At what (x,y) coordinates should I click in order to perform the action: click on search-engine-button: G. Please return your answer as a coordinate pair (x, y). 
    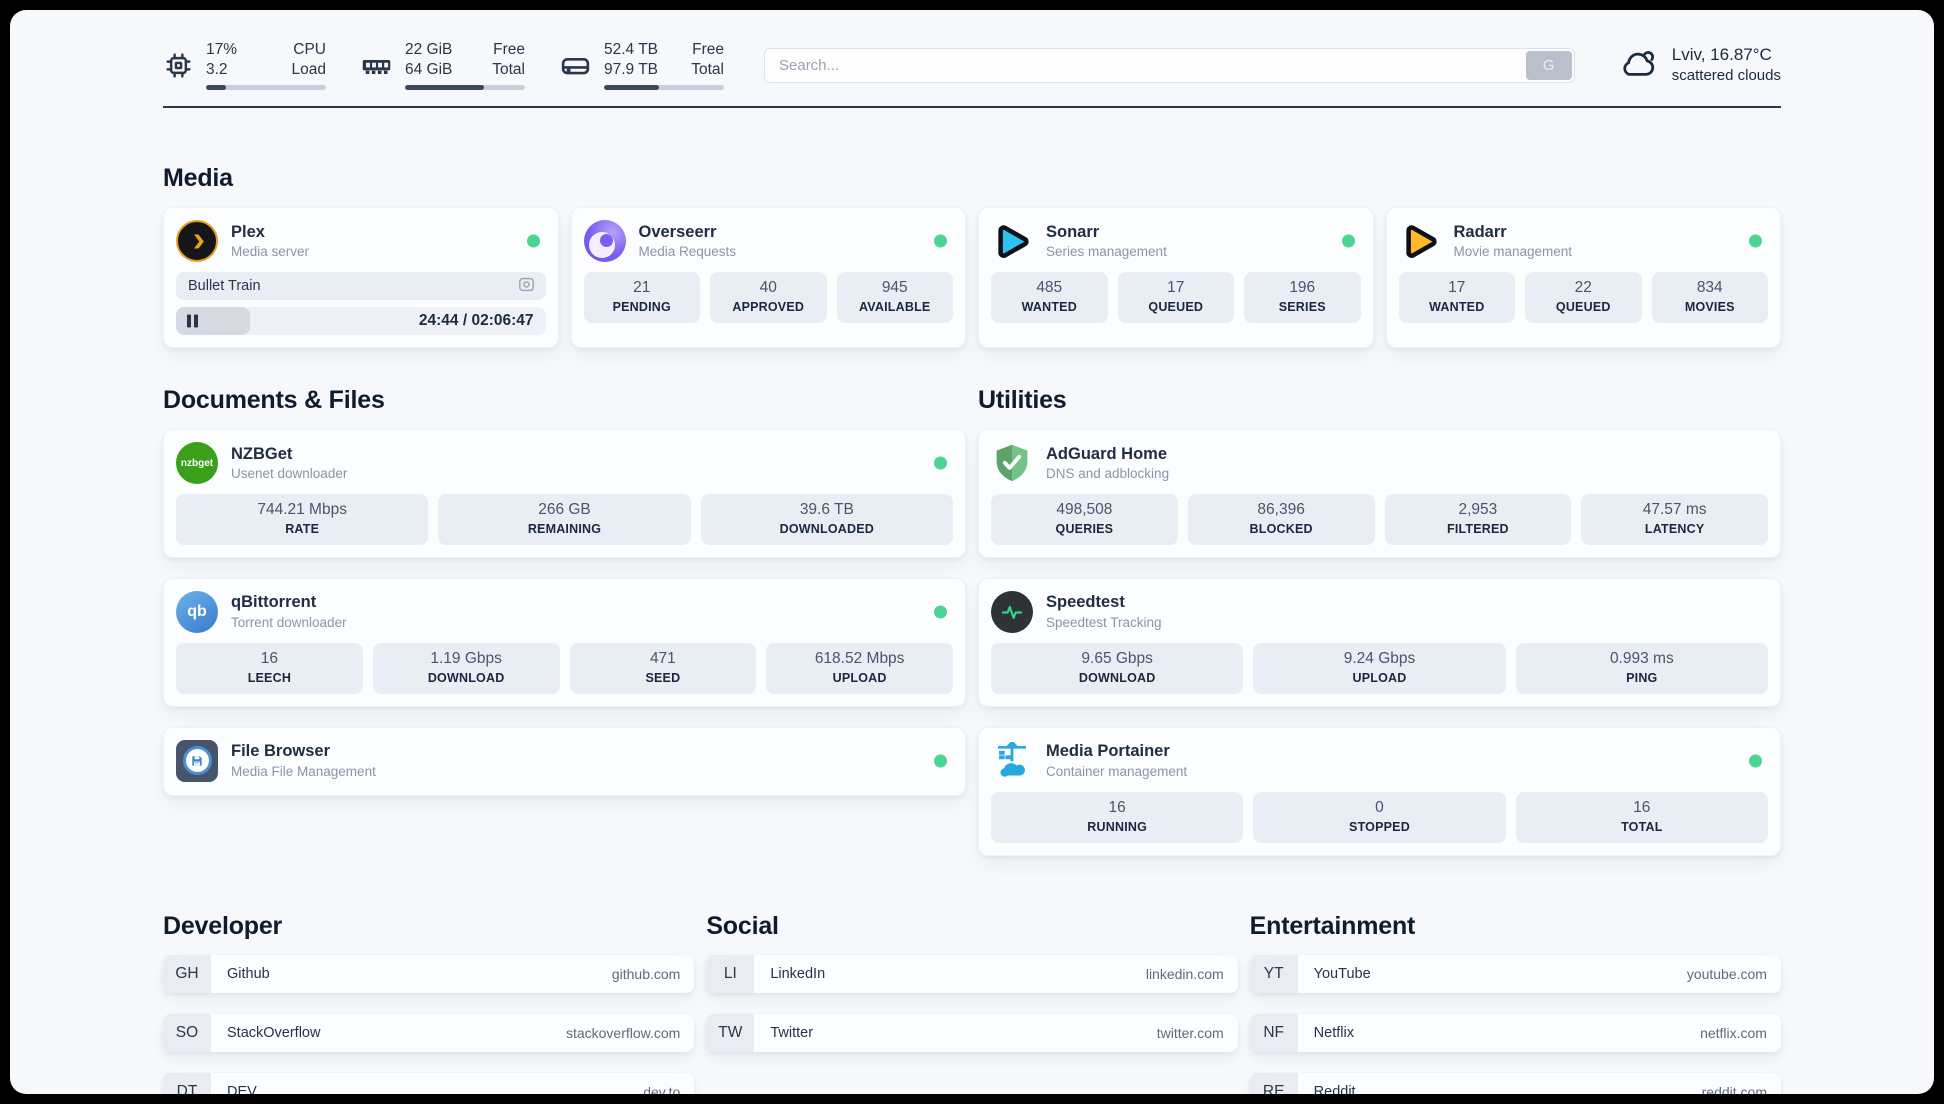
    Looking at the image, I should click on (1548, 65).